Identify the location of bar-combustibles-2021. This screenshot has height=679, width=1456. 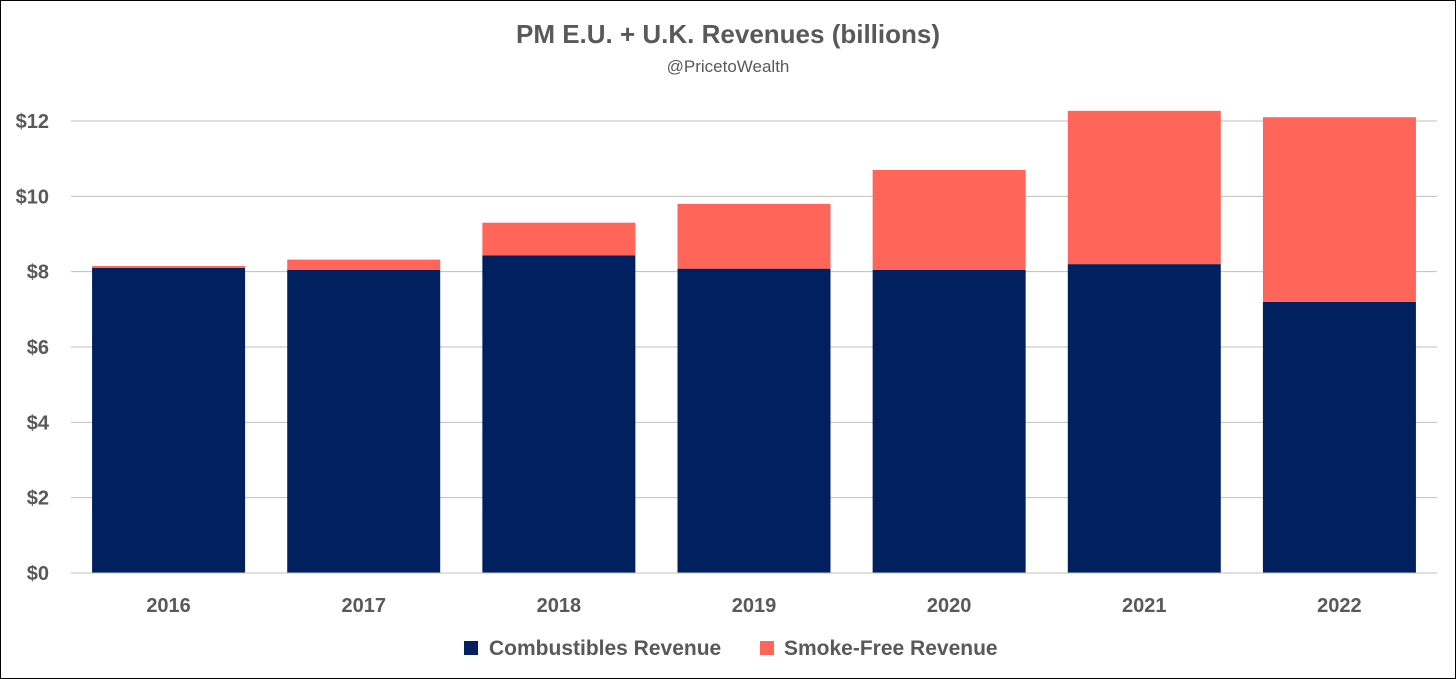
(1144, 418).